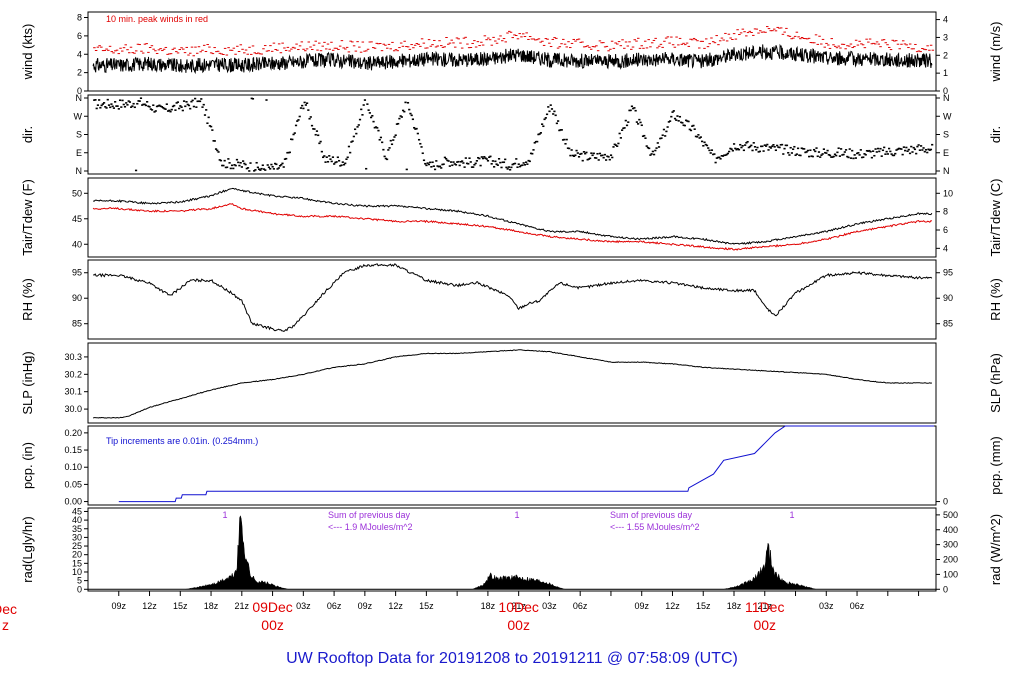 Image resolution: width=1024 pixels, height=700 pixels. What do you see at coordinates (945, 73) in the screenshot?
I see `y-tick-label-right: 1` at bounding box center [945, 73].